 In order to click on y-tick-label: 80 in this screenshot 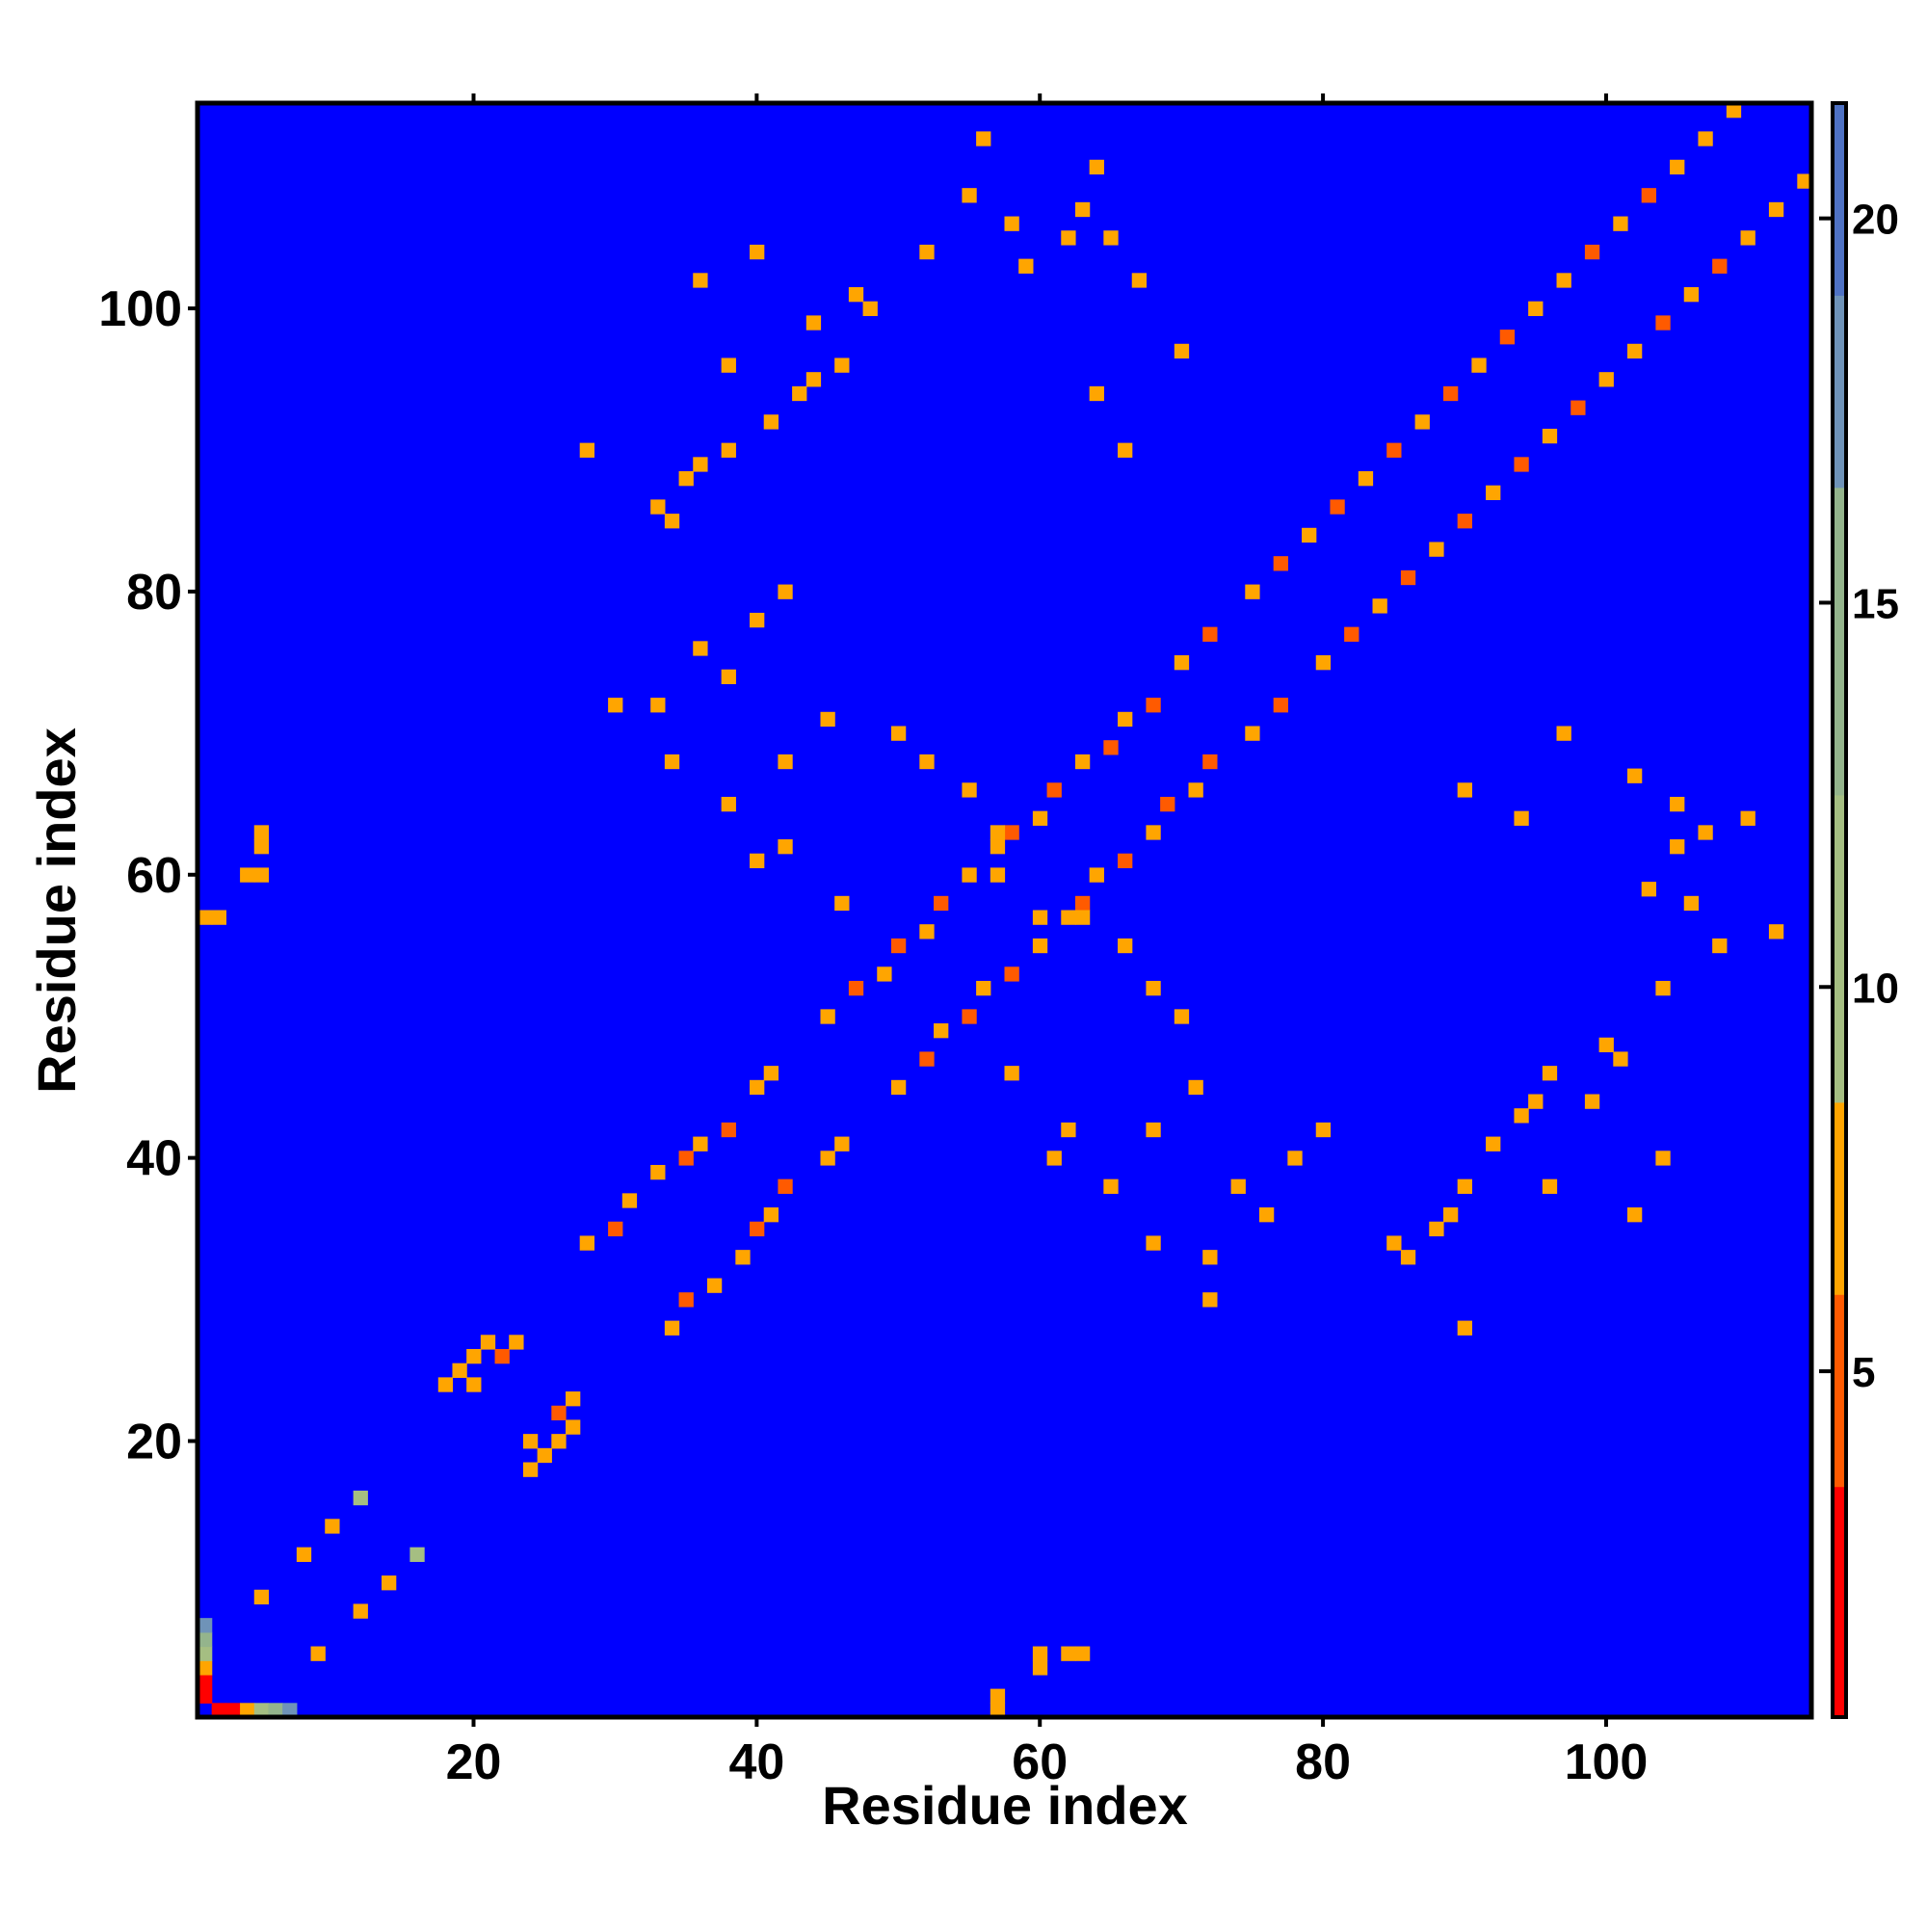, I will do `click(154, 593)`.